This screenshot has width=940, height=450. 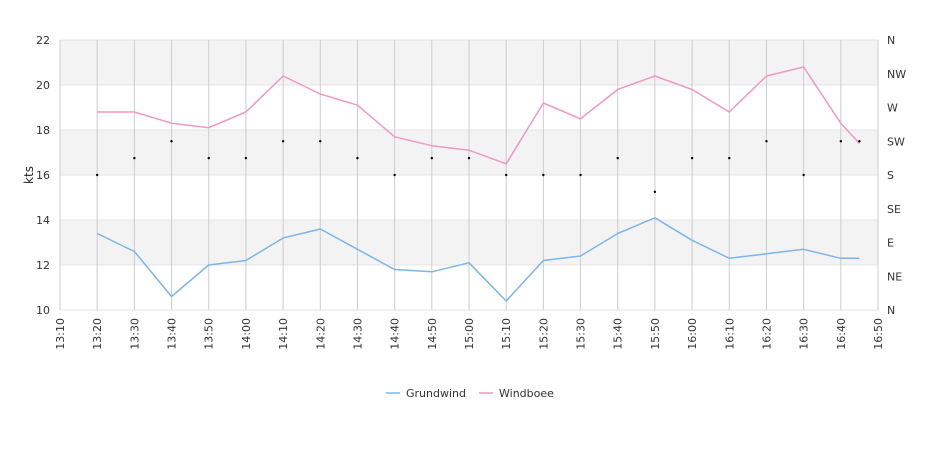 I want to click on x-tick-label: 16:20, so click(x=766, y=334).